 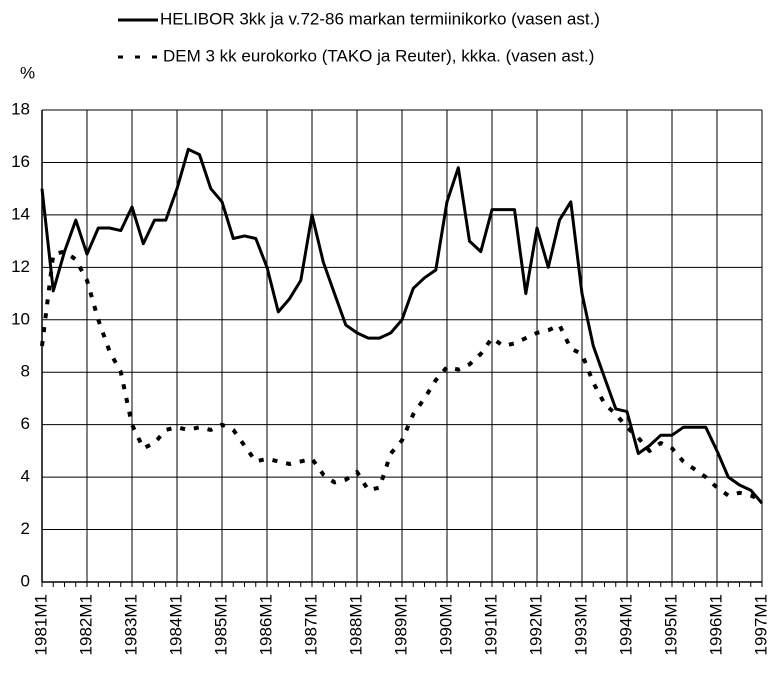 What do you see at coordinates (25, 476) in the screenshot?
I see `y-tick-label: 4` at bounding box center [25, 476].